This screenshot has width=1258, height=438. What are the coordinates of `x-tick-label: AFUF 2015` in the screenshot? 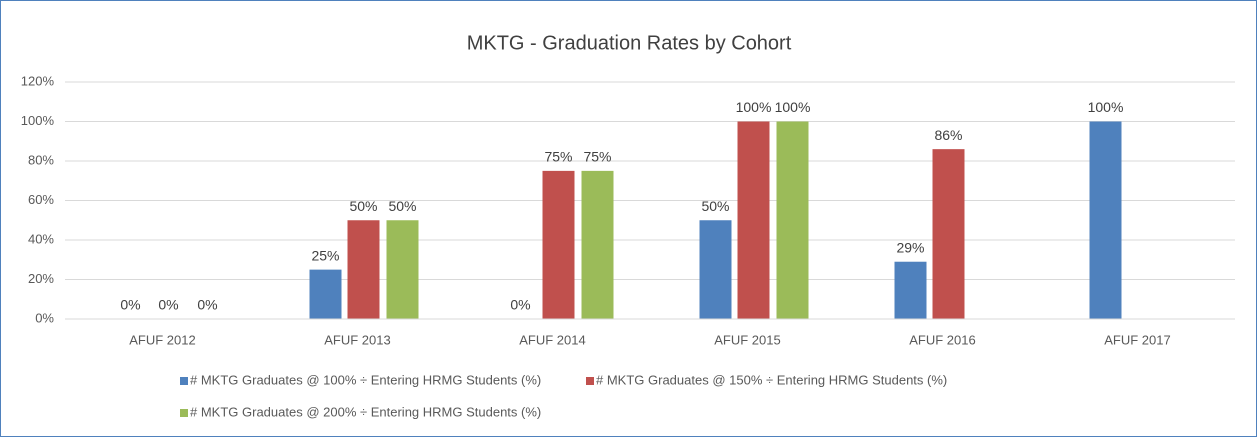 It's located at (747, 339).